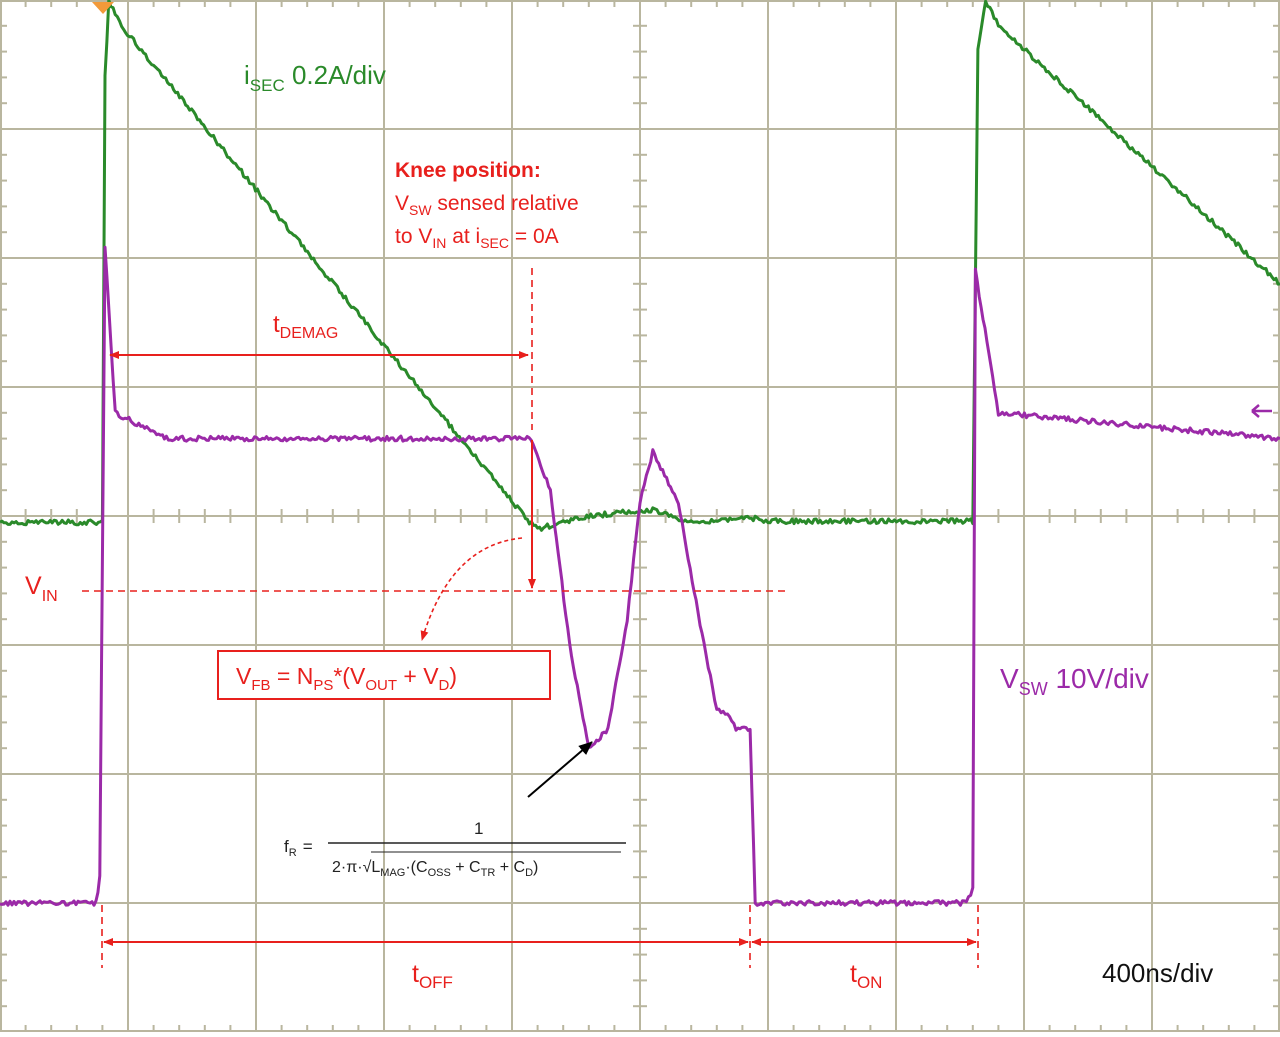  What do you see at coordinates (472, 589) in the screenshot?
I see `vfb-curved-arrow` at bounding box center [472, 589].